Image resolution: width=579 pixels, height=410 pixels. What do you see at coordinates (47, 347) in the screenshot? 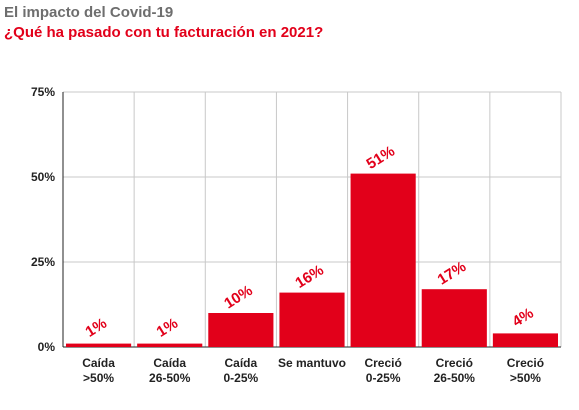
I see `y-tick-label: 0%` at bounding box center [47, 347].